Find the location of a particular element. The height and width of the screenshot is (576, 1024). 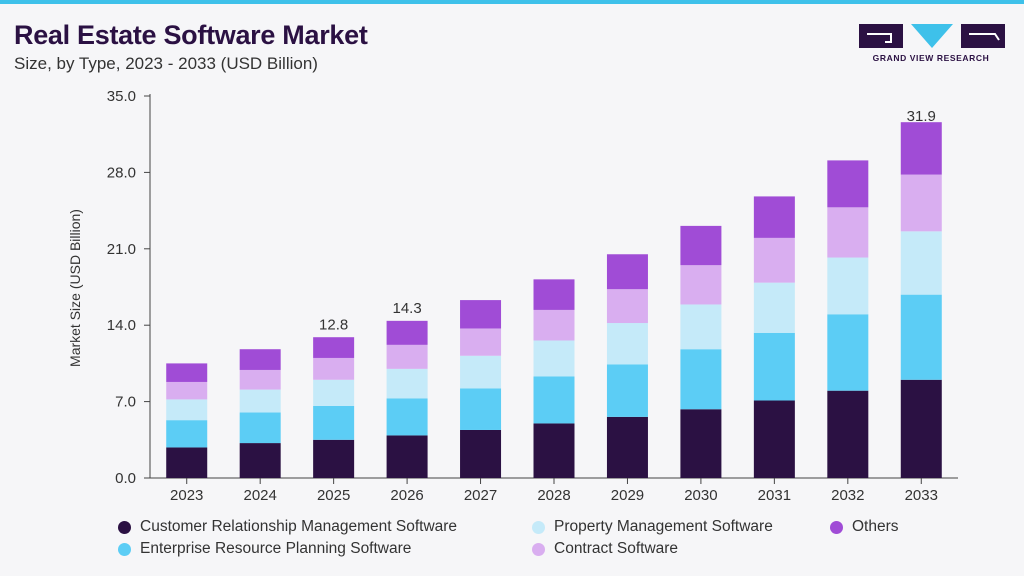

legend-item-property-management: Property Management Software is located at coordinates (652, 527).